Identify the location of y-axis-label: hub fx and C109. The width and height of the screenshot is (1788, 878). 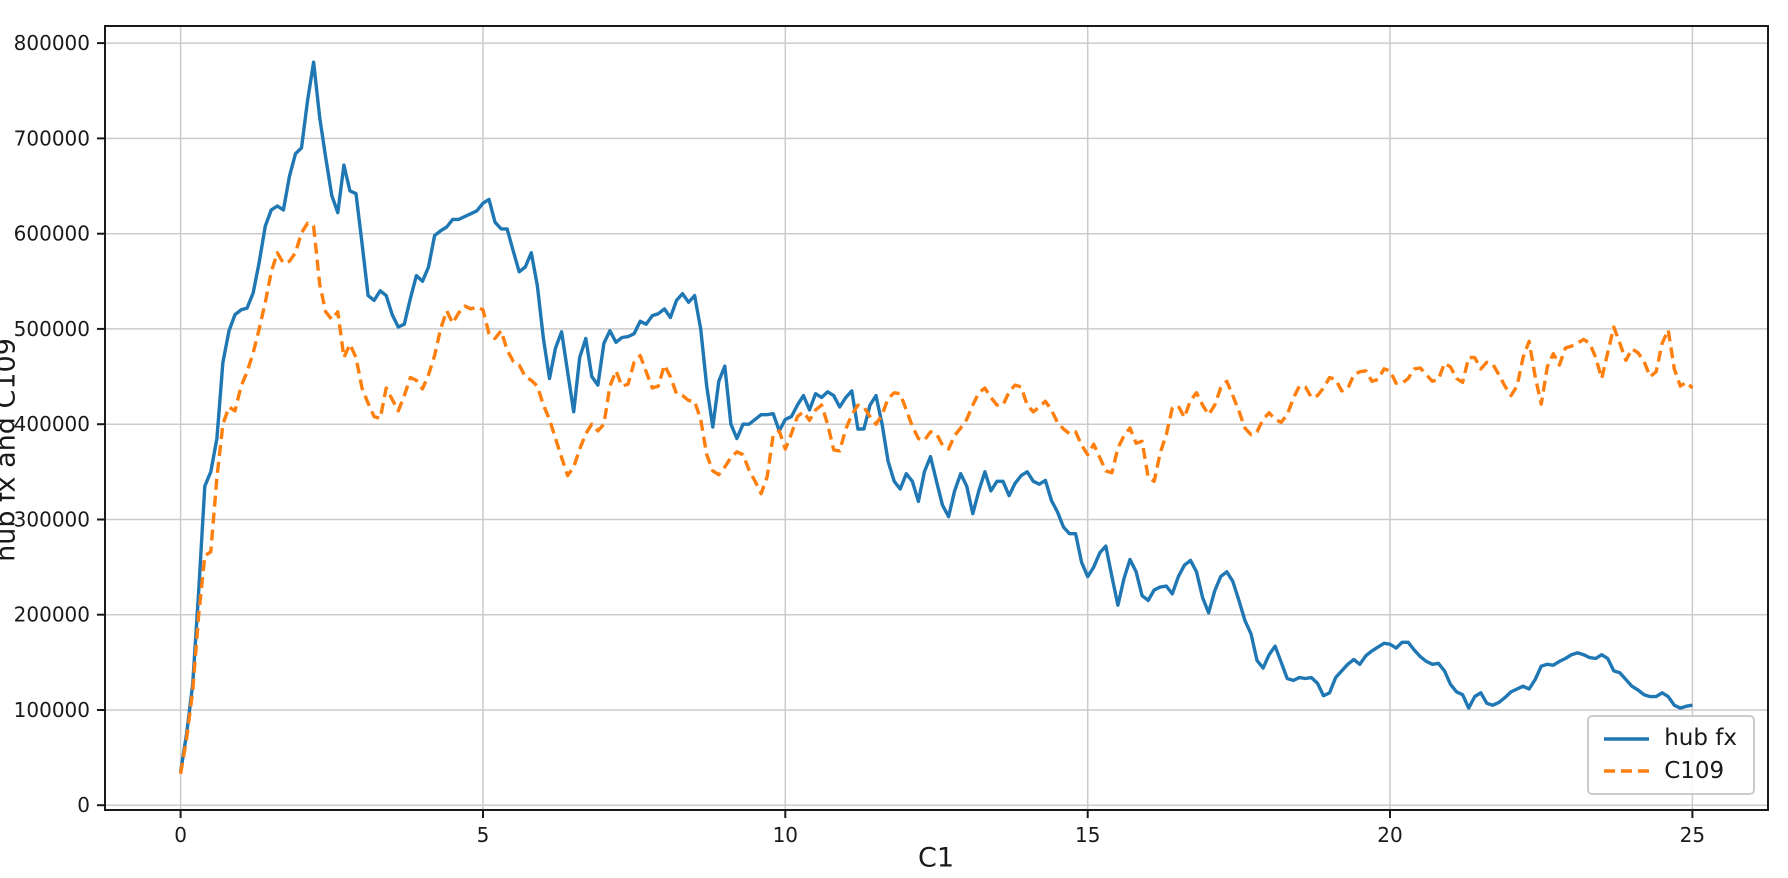
(11, 450).